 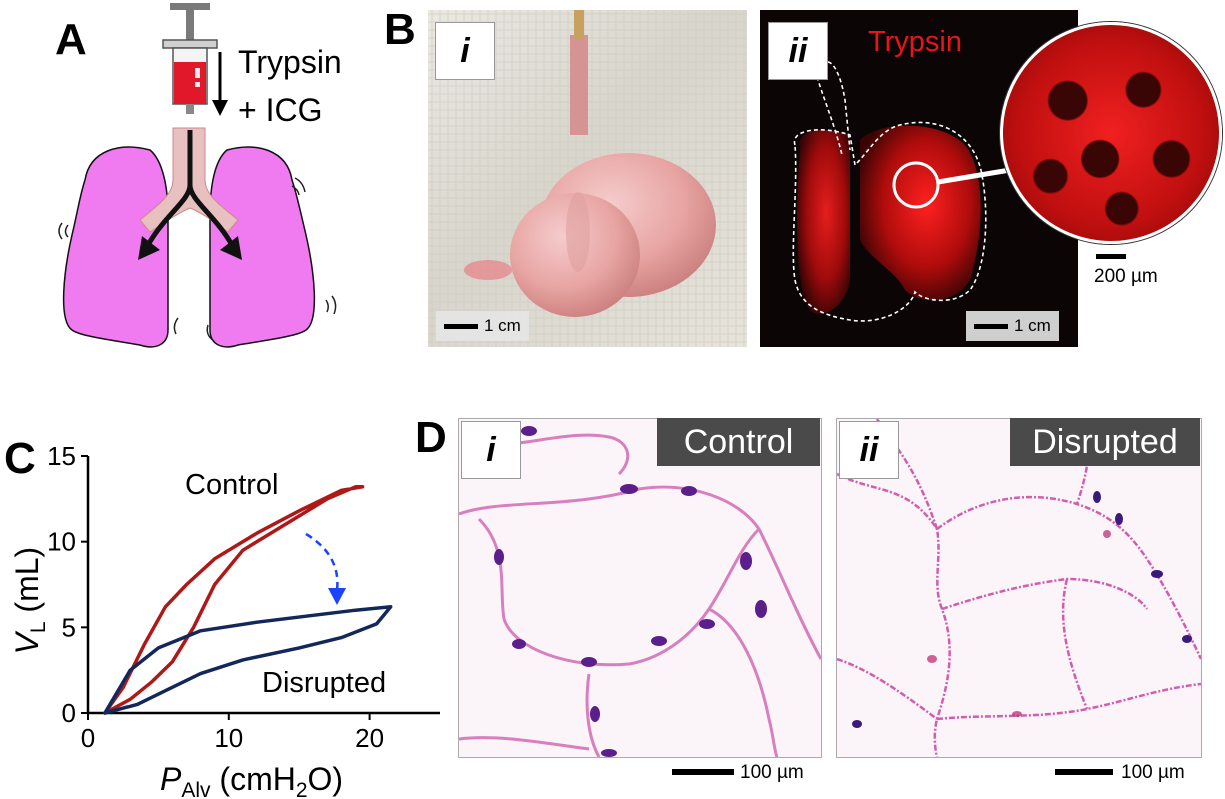 What do you see at coordinates (798, 51) in the screenshot?
I see `panel-b-ii-tag: ii` at bounding box center [798, 51].